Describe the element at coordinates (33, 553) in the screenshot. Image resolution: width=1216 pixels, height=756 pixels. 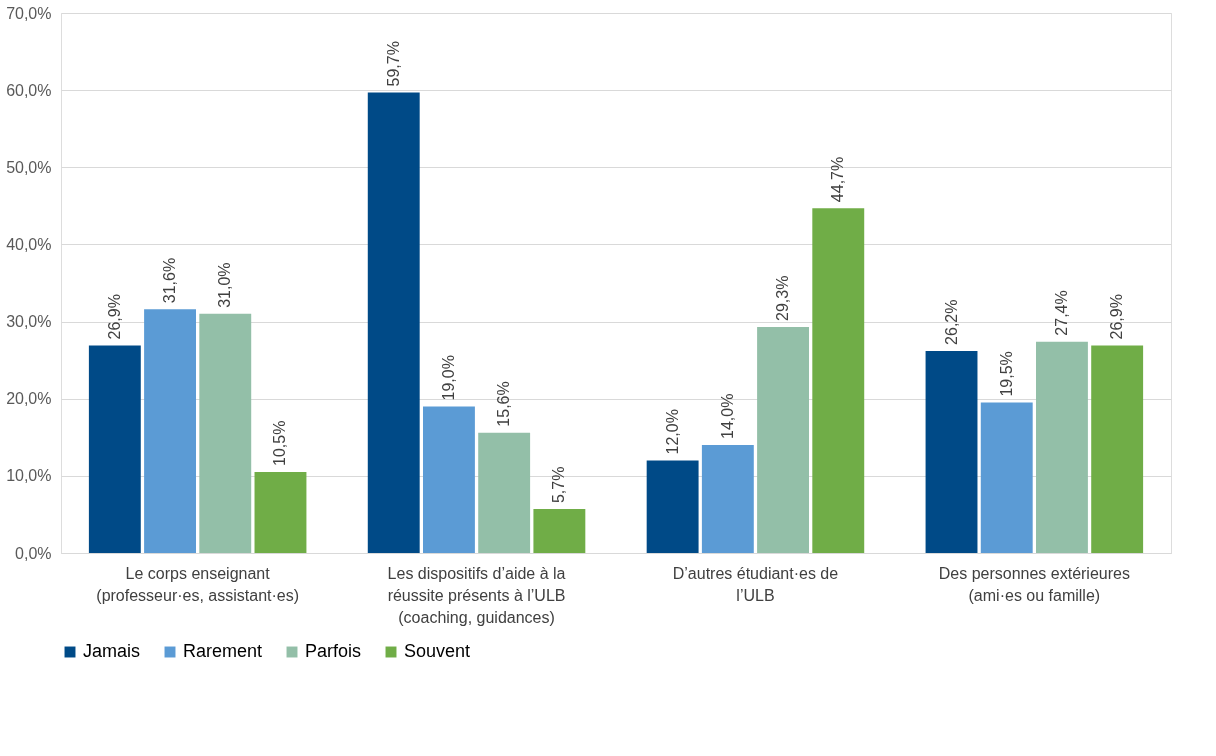
I see `y-tick-label: 0,0%` at that location.